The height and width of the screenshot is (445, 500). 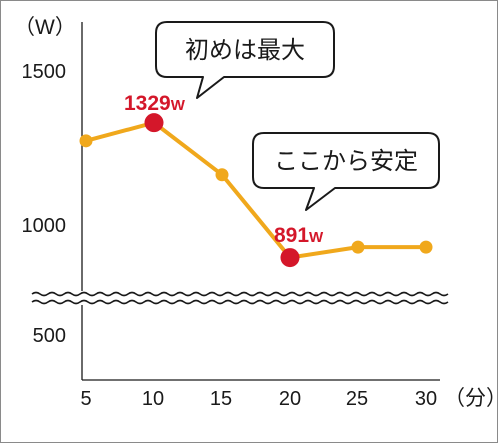 I want to click on stable-value-label: 891W, so click(x=299, y=235).